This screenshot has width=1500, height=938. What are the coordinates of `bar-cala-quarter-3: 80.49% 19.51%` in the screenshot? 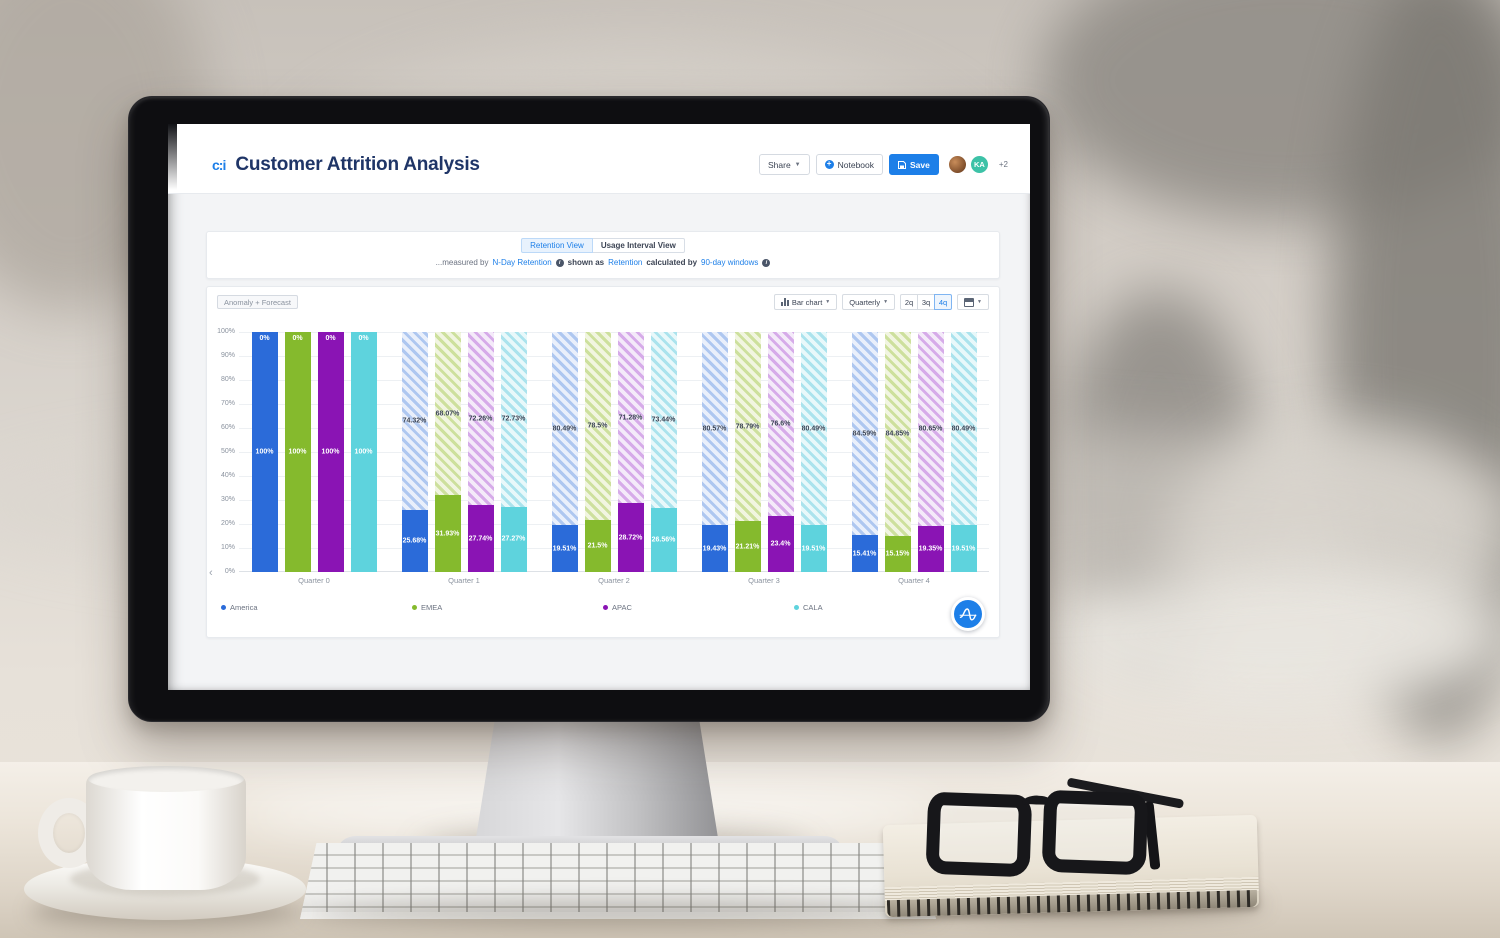 It's located at (813, 452).